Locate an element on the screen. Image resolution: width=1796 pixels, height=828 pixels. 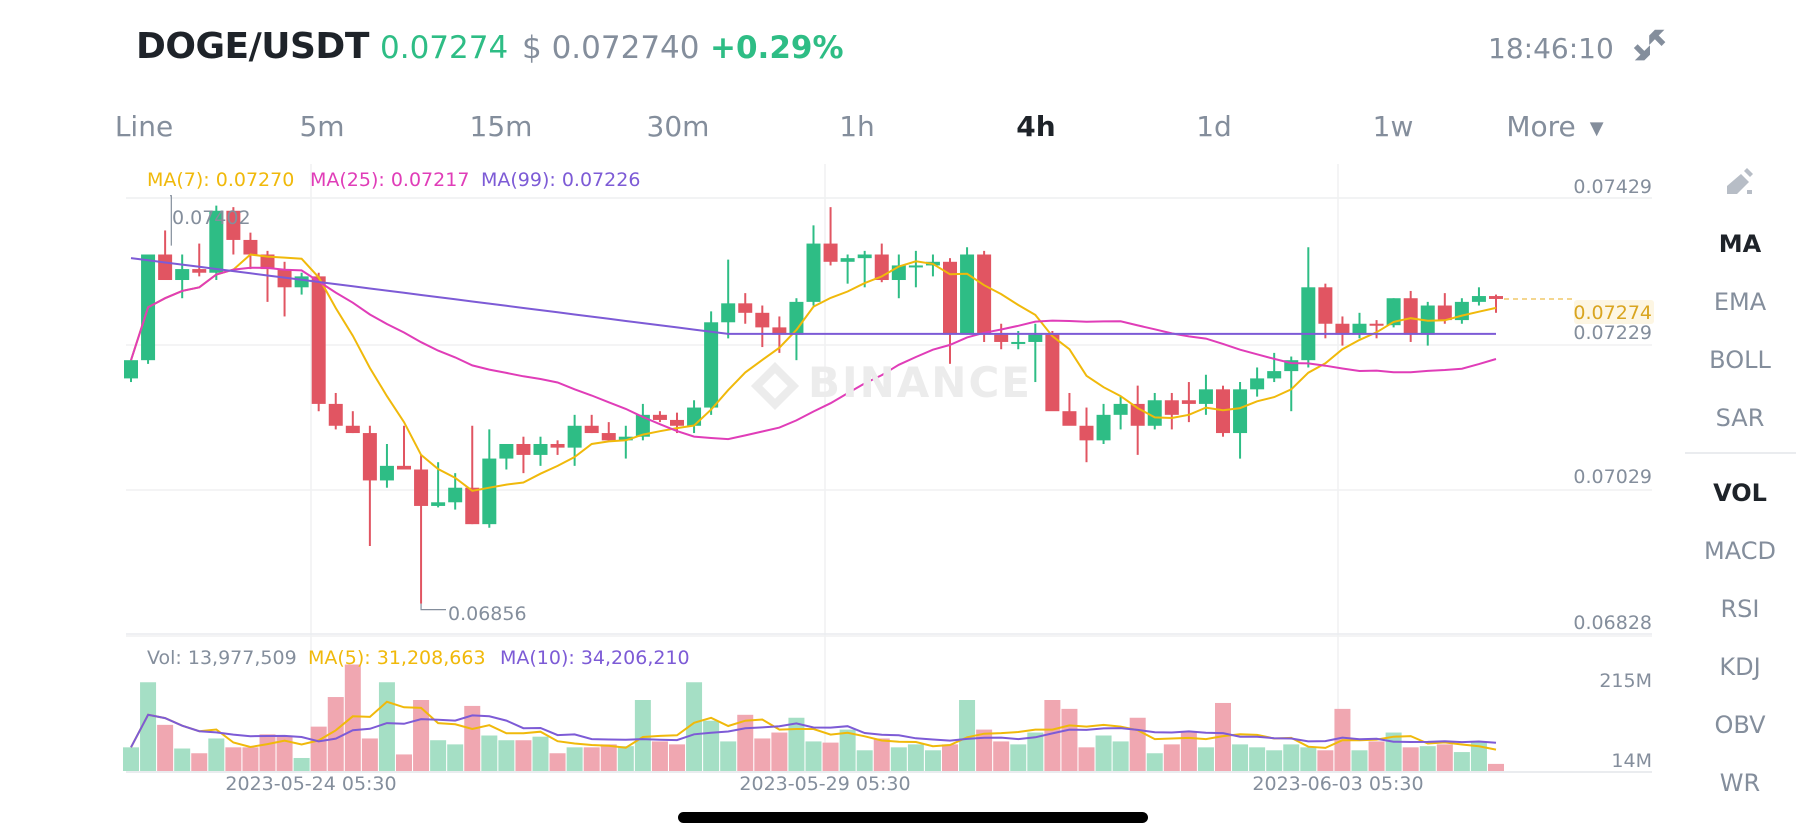
interval-tabs: Line 5m 15m 30m 1h 4h 1d 1w More ▼ is located at coordinates (845, 130).